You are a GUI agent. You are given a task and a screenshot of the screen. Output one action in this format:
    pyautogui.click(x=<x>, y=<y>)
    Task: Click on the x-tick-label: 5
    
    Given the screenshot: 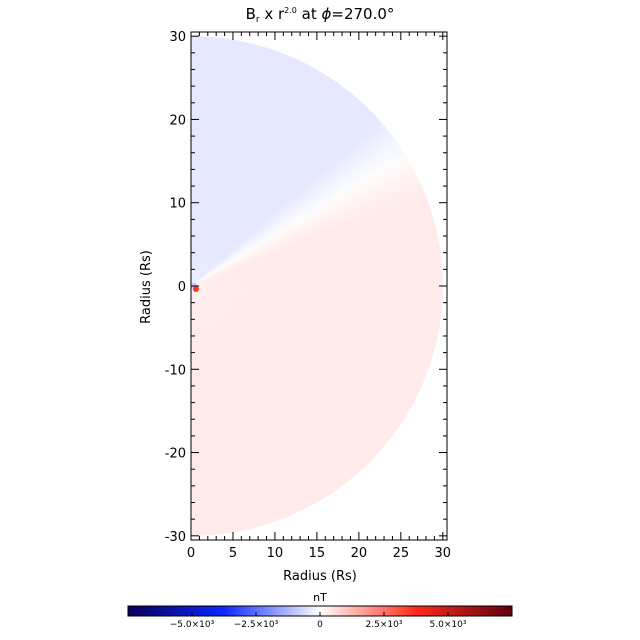 What is the action you would take?
    pyautogui.click(x=233, y=553)
    